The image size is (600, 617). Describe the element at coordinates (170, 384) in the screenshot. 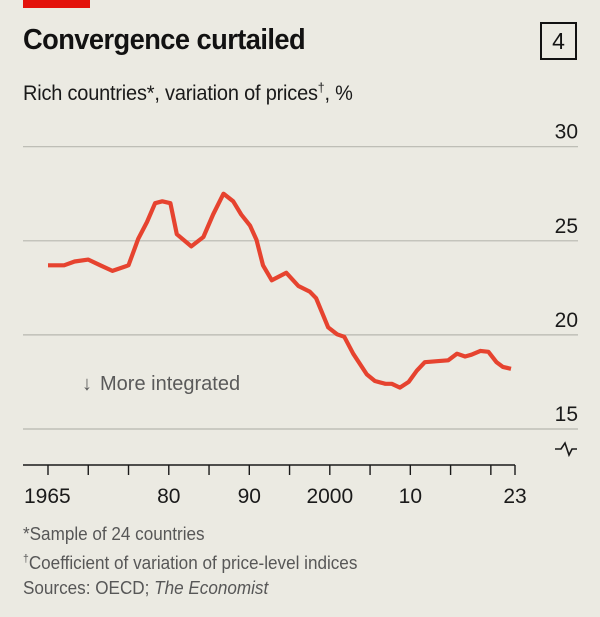

I see `annotation-text: More integrated` at that location.